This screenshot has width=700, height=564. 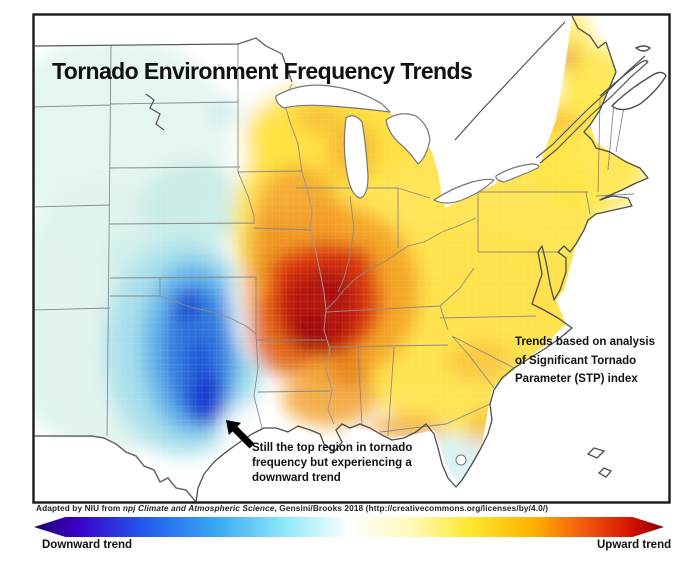 I want to click on stp-annotation-line: Parameter (STP) index, so click(x=576, y=379).